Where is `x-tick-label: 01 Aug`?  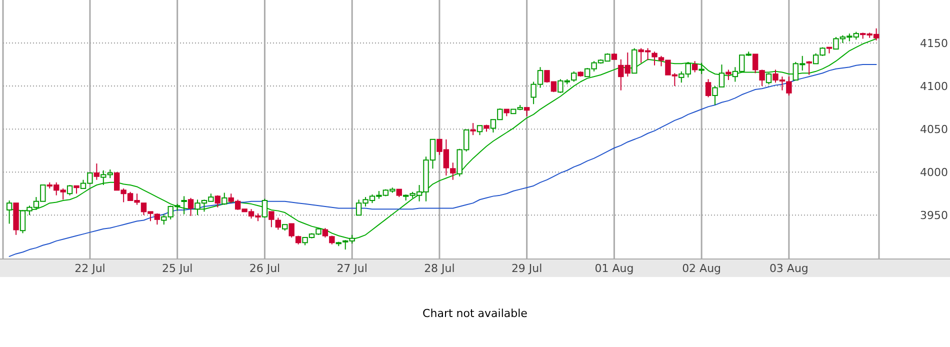
x-tick-label: 01 Aug is located at coordinates (614, 268).